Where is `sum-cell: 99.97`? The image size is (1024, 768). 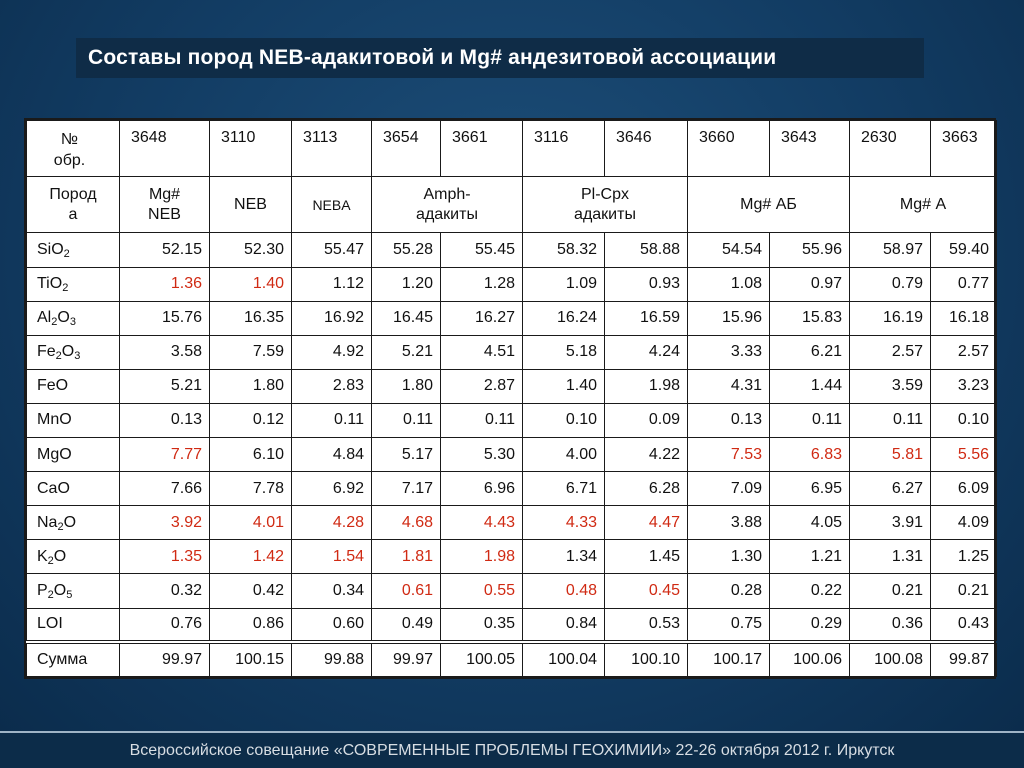
sum-cell: 99.97 is located at coordinates (406, 659).